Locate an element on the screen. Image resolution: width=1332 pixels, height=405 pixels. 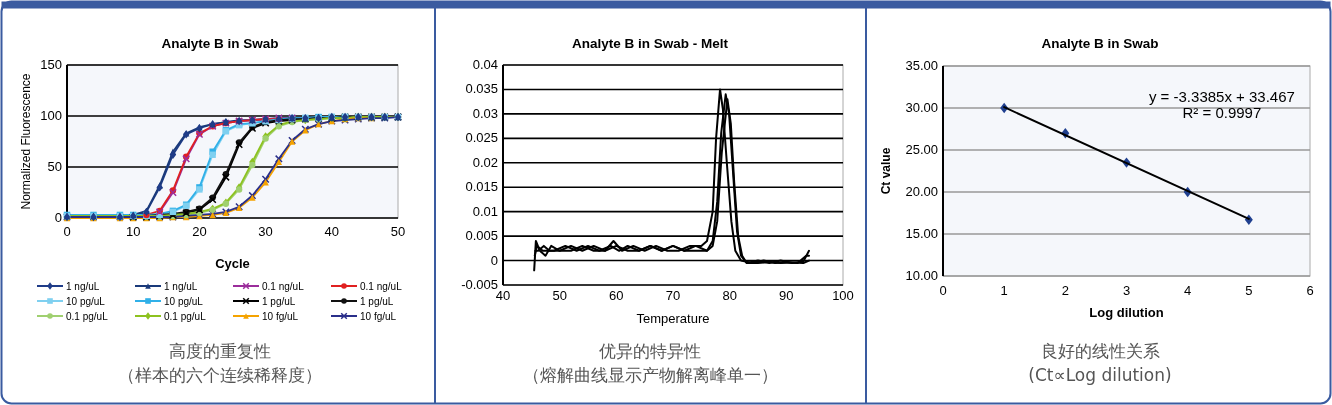
y-tick-label: 10.00 is located at coordinates (921, 275).